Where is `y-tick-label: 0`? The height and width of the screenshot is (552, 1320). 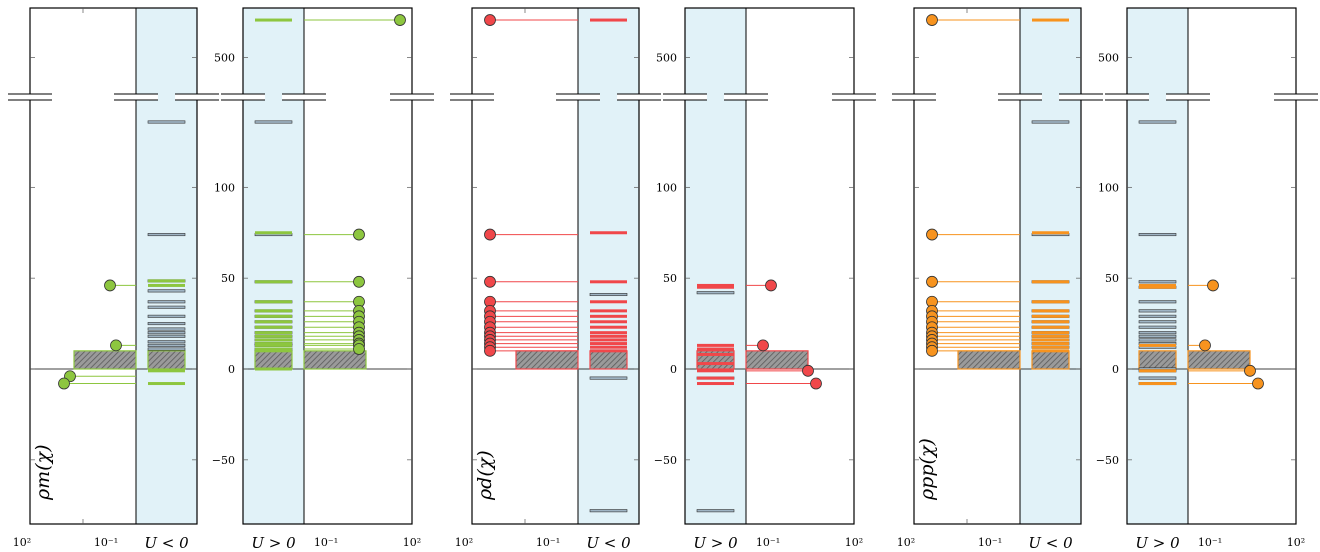
y-tick-label: 0 is located at coordinates (1115, 369).